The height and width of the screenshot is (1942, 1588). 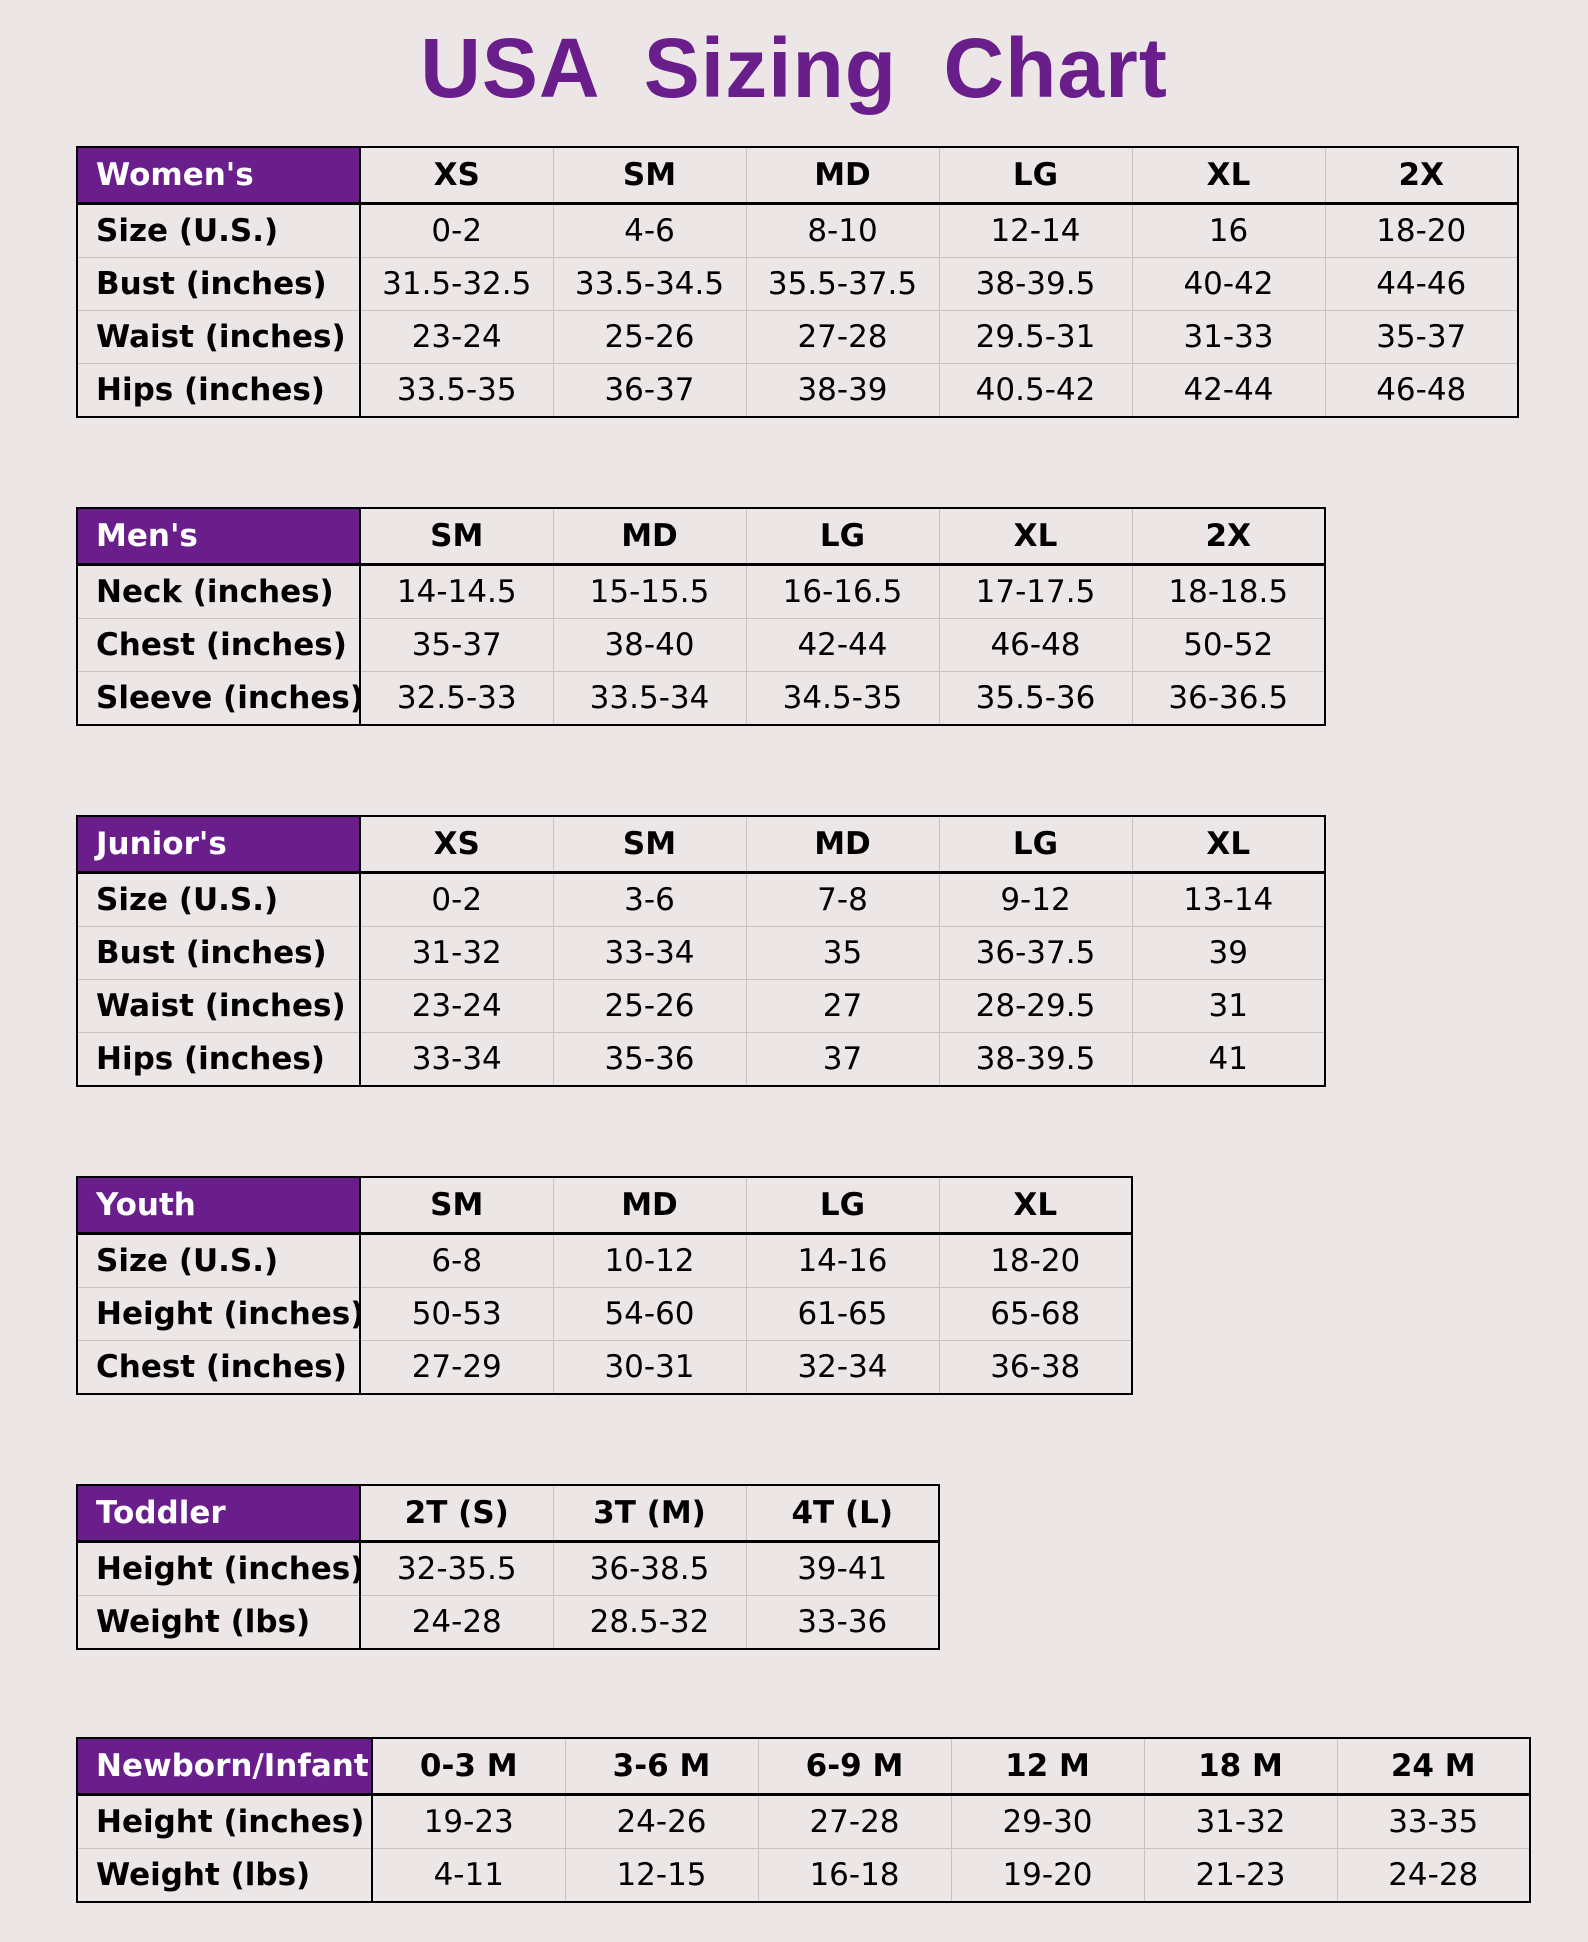 What do you see at coordinates (456, 1622) in the screenshot?
I see `measurement-value: 24-28` at bounding box center [456, 1622].